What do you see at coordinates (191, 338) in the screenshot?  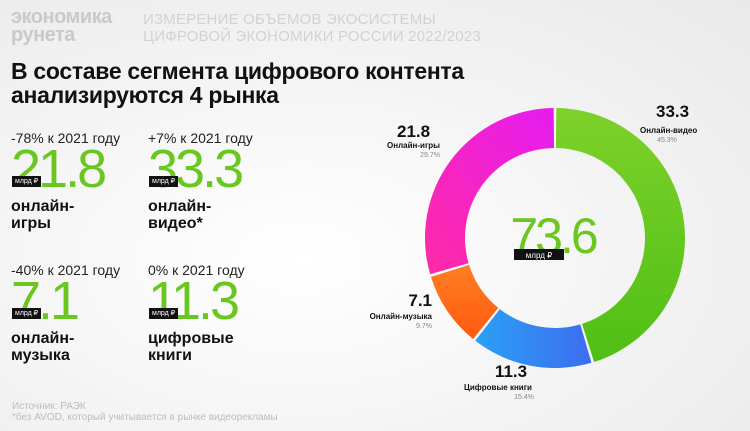 I see `stat-label-line-1: цифровые` at bounding box center [191, 338].